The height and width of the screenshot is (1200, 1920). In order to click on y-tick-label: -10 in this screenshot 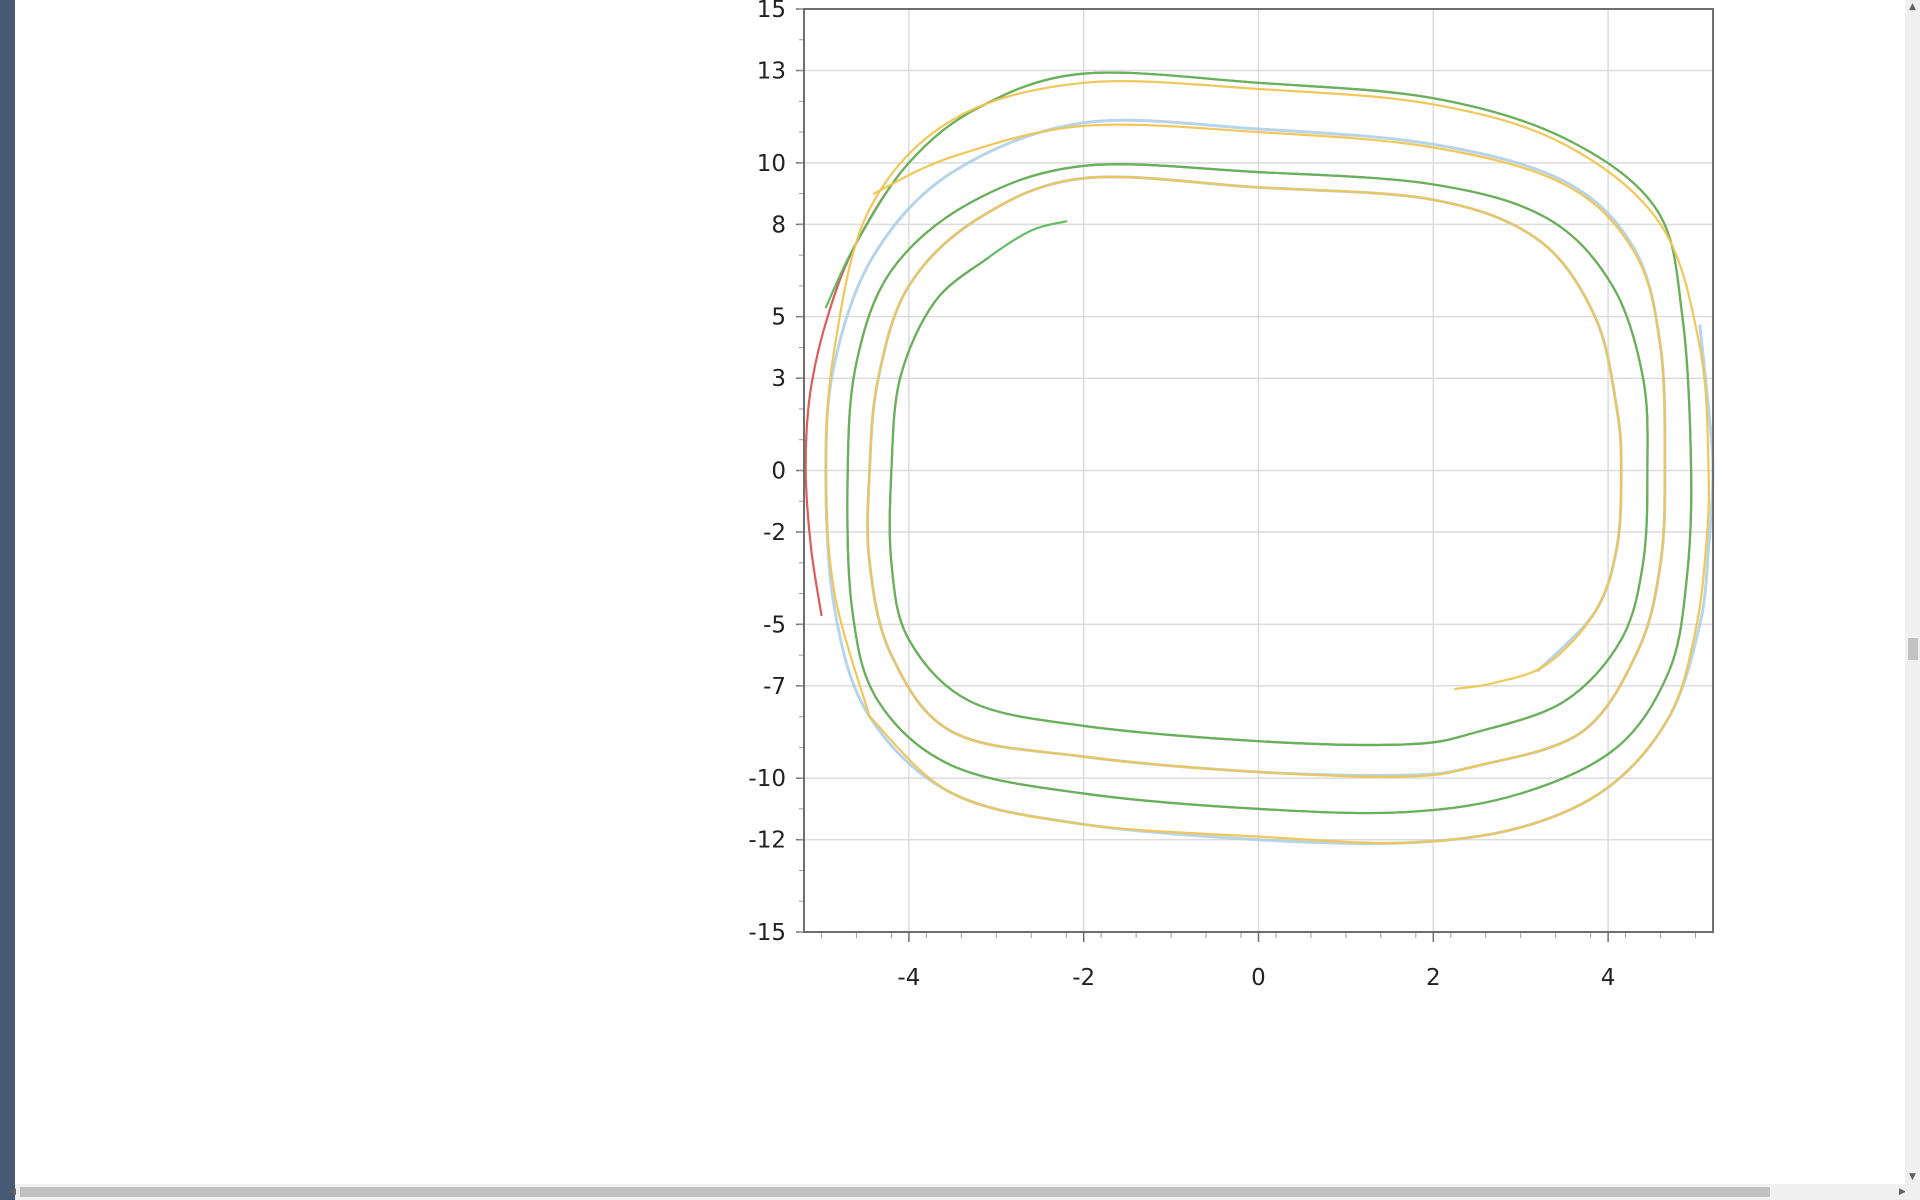, I will do `click(767, 779)`.